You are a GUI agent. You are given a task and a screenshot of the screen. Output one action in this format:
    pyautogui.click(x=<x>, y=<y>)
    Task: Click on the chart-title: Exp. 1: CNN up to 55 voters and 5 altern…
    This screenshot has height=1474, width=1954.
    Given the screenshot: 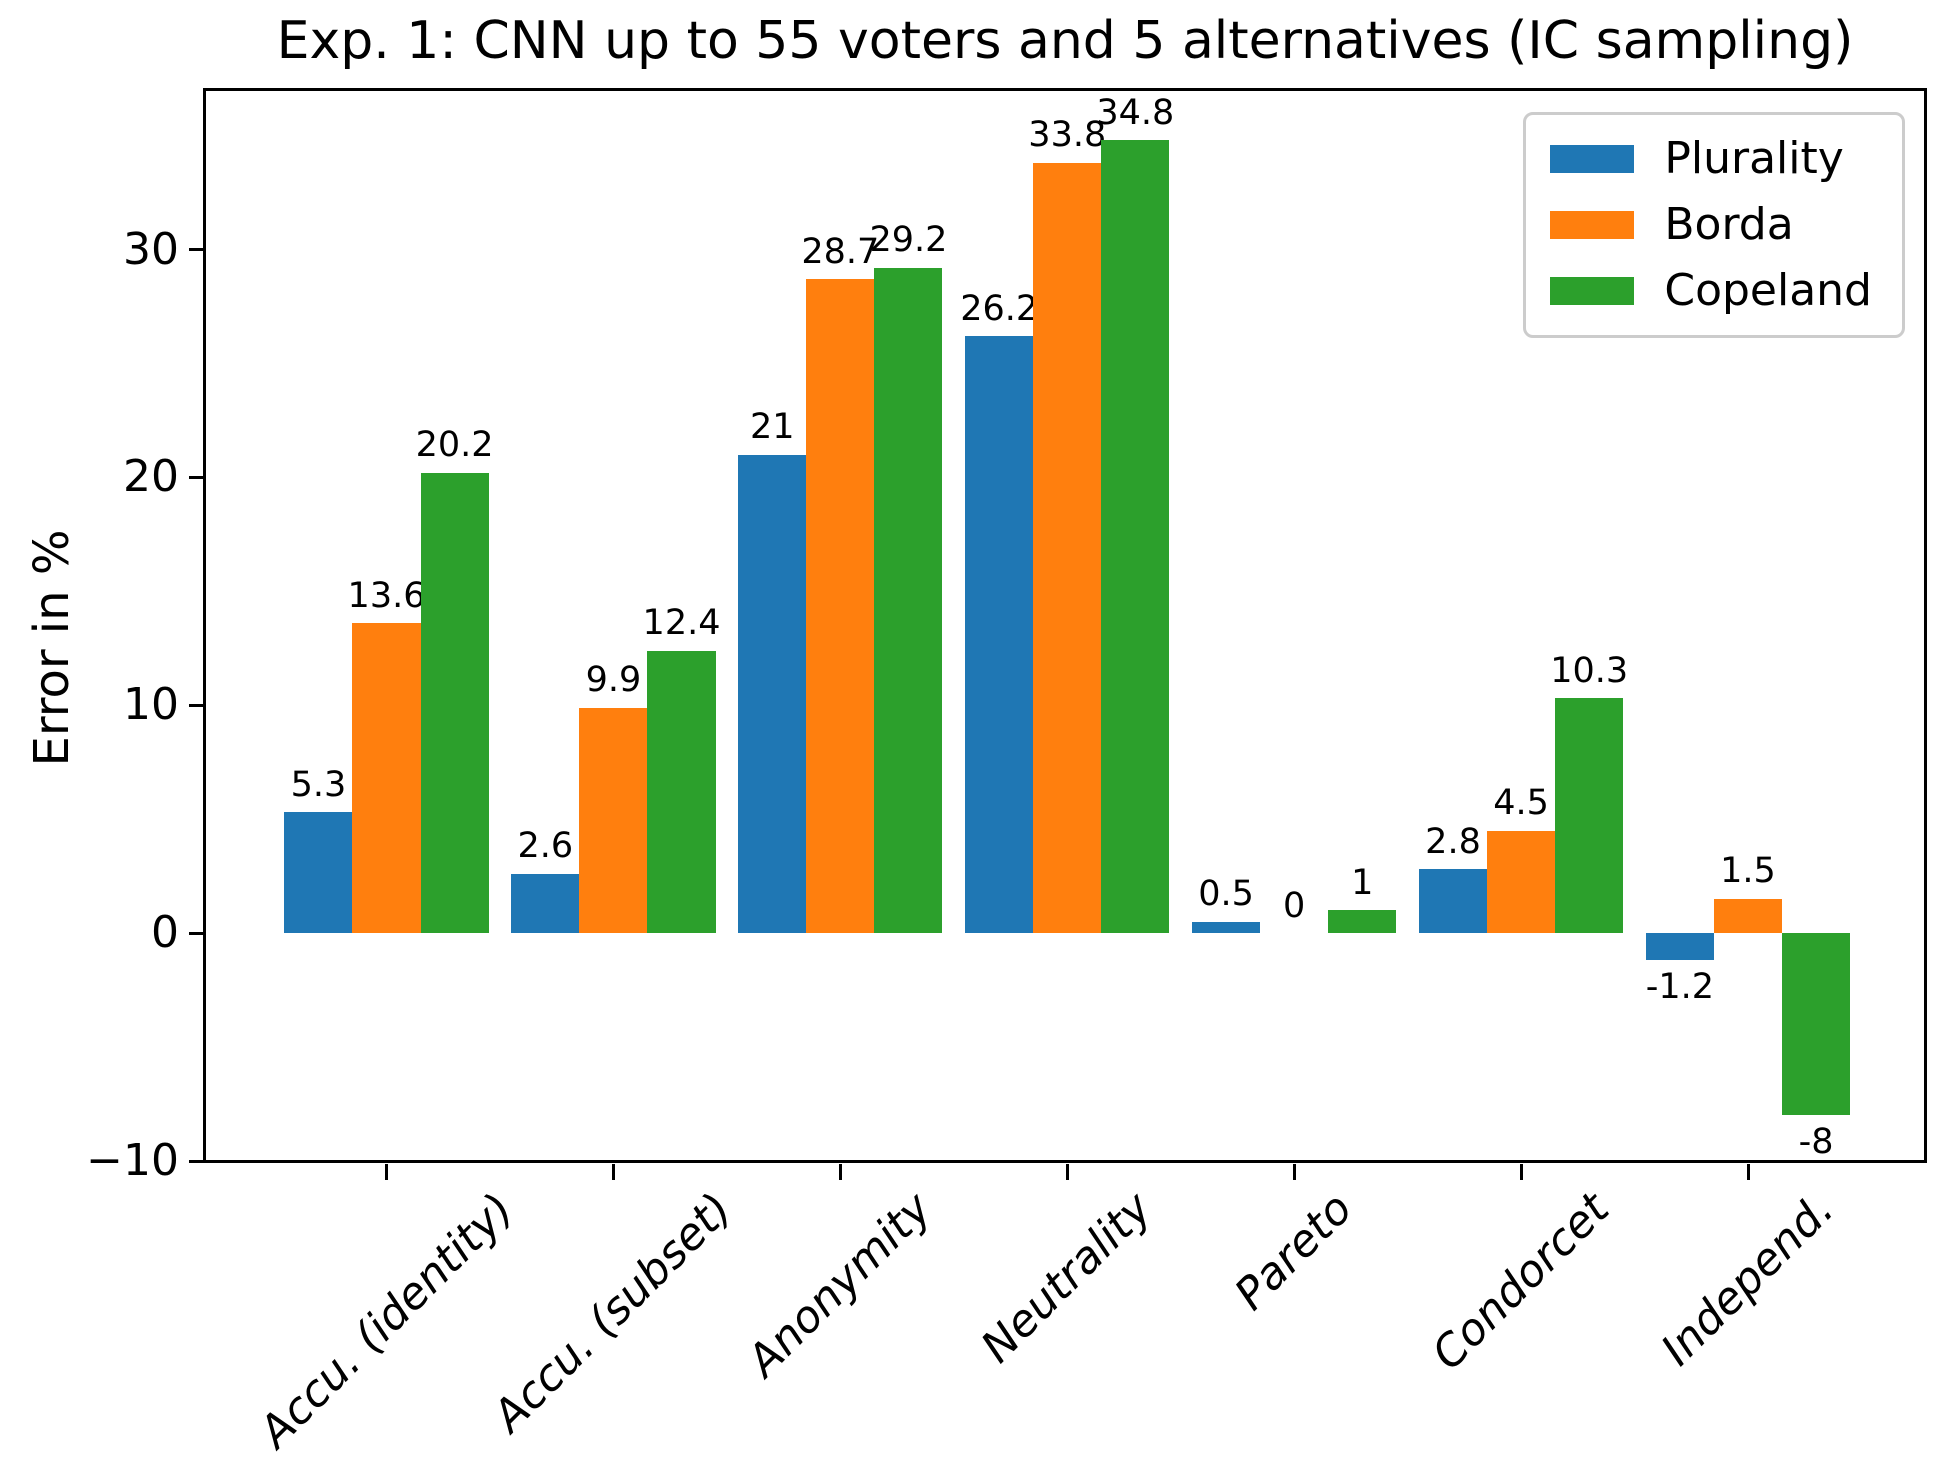 What is the action you would take?
    pyautogui.click(x=1065, y=41)
    